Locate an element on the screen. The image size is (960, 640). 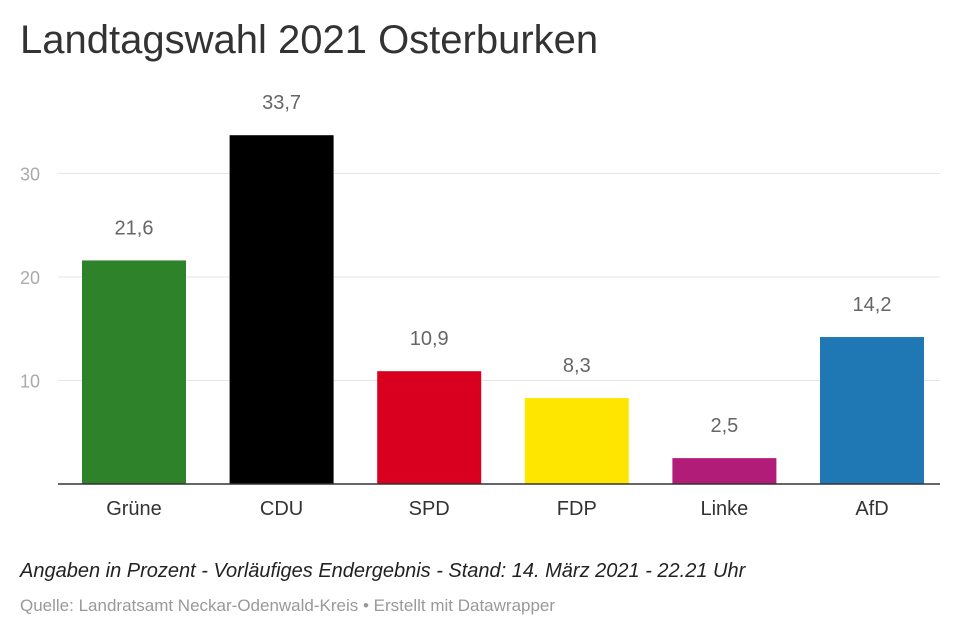
bar-fdp is located at coordinates (576, 441).